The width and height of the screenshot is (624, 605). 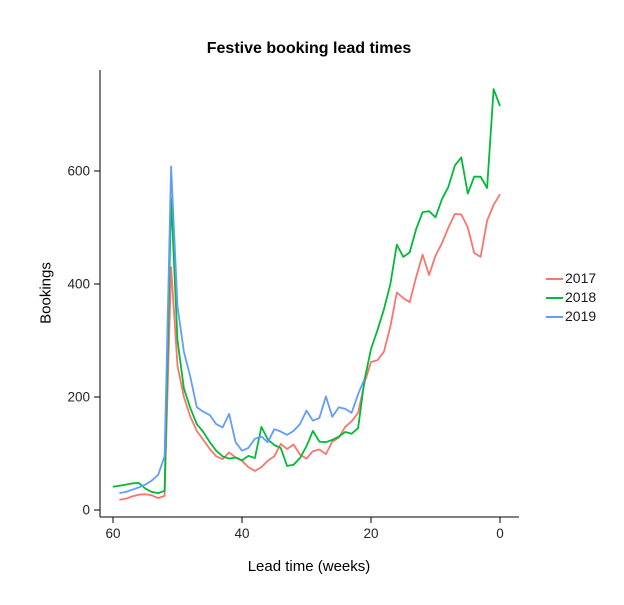 What do you see at coordinates (78, 171) in the screenshot?
I see `y-tick-label: 600` at bounding box center [78, 171].